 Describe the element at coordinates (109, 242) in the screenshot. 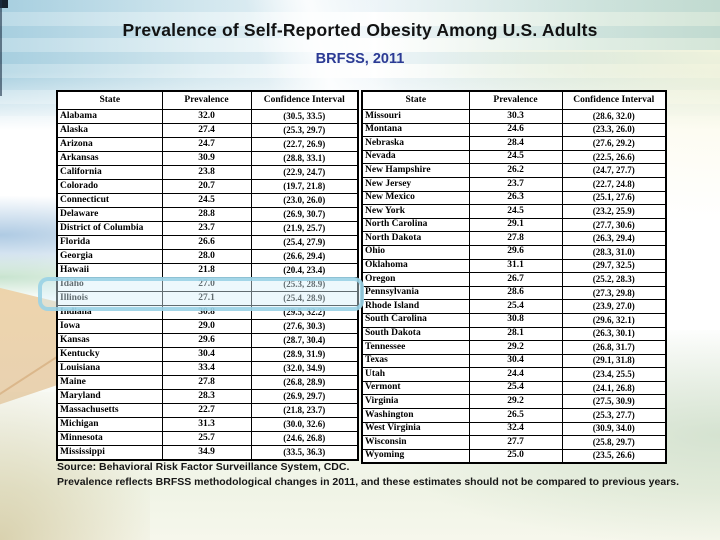

I see `state-cell: Florida` at that location.